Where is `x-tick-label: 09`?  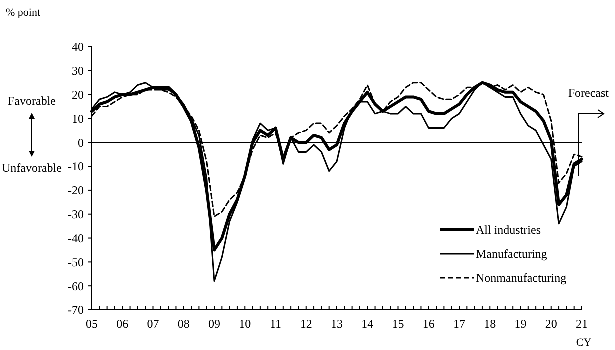
x-tick-label: 09 is located at coordinates (214, 324).